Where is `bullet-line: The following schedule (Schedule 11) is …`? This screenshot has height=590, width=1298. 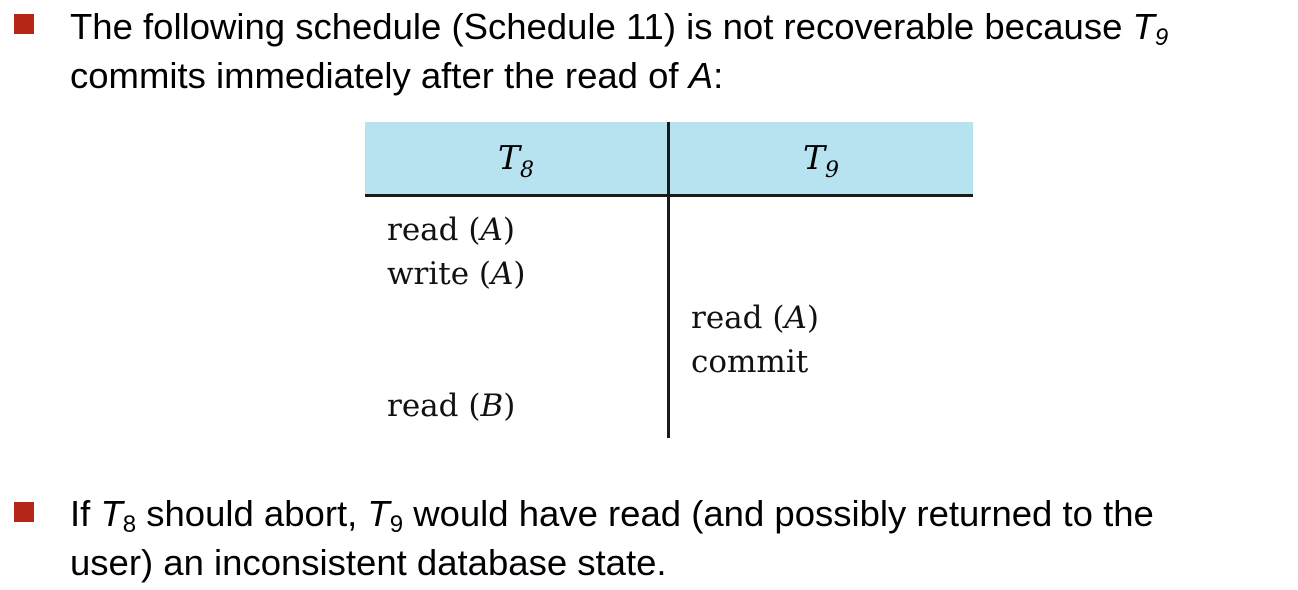
bullet-line: The following schedule (Schedule 11) is … is located at coordinates (619, 26).